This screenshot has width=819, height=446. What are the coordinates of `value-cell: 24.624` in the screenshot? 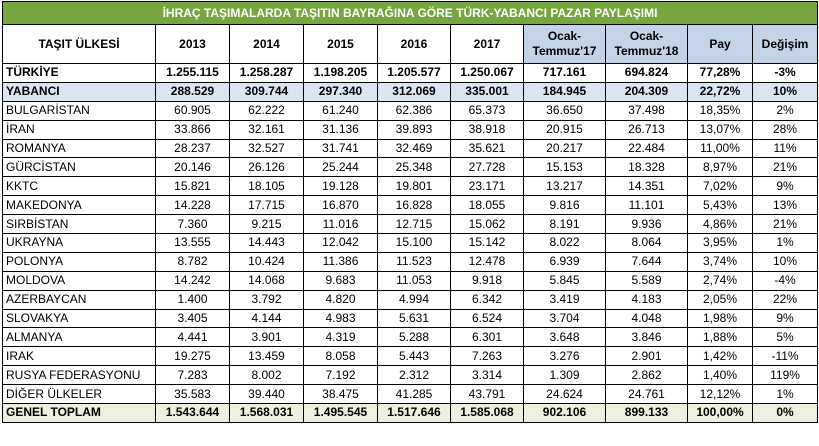 It's located at (564, 394).